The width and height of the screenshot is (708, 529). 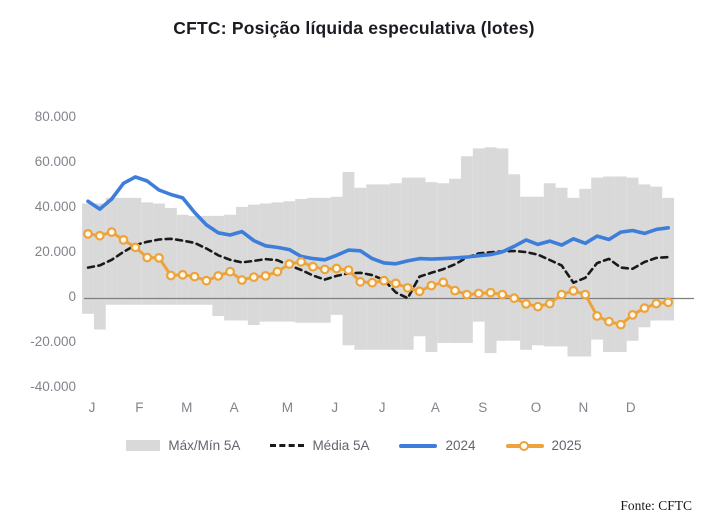 What do you see at coordinates (341, 445) in the screenshot?
I see `legend-label: Média 5A` at bounding box center [341, 445].